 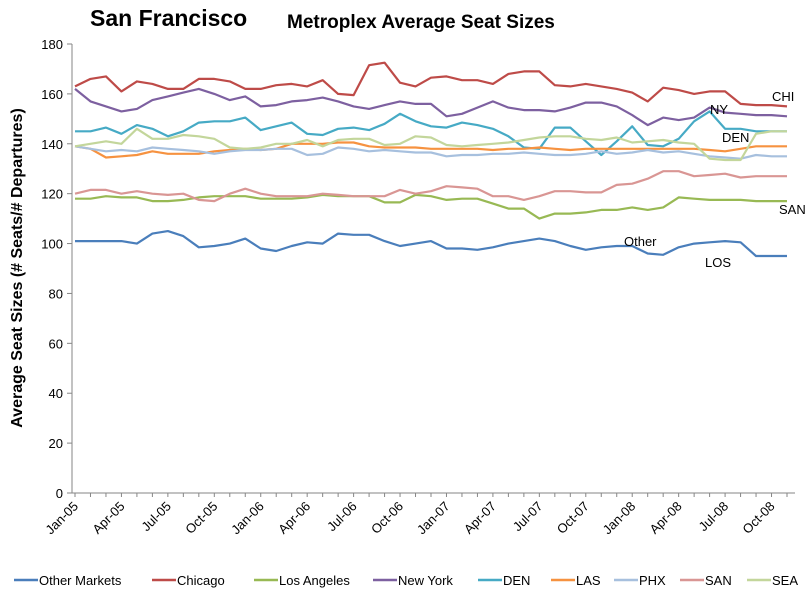 What do you see at coordinates (80, 580) in the screenshot?
I see `legend-label: Other Markets` at bounding box center [80, 580].